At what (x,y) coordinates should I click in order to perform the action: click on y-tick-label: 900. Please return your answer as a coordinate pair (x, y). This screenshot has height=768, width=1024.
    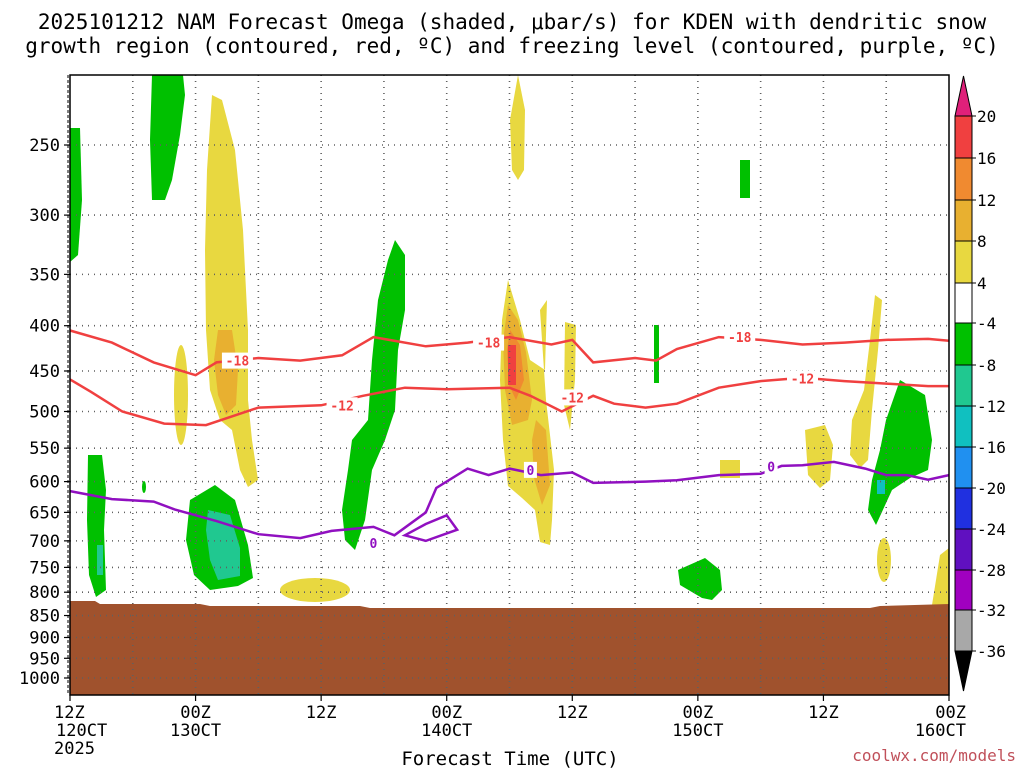
    Looking at the image, I should click on (44, 638).